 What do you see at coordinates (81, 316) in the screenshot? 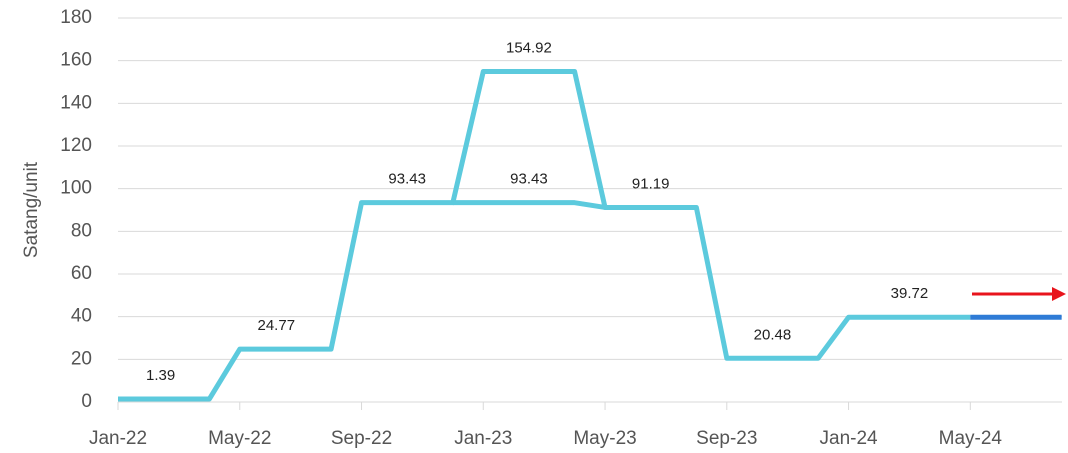
I see `y-tick-label: 40` at bounding box center [81, 316].